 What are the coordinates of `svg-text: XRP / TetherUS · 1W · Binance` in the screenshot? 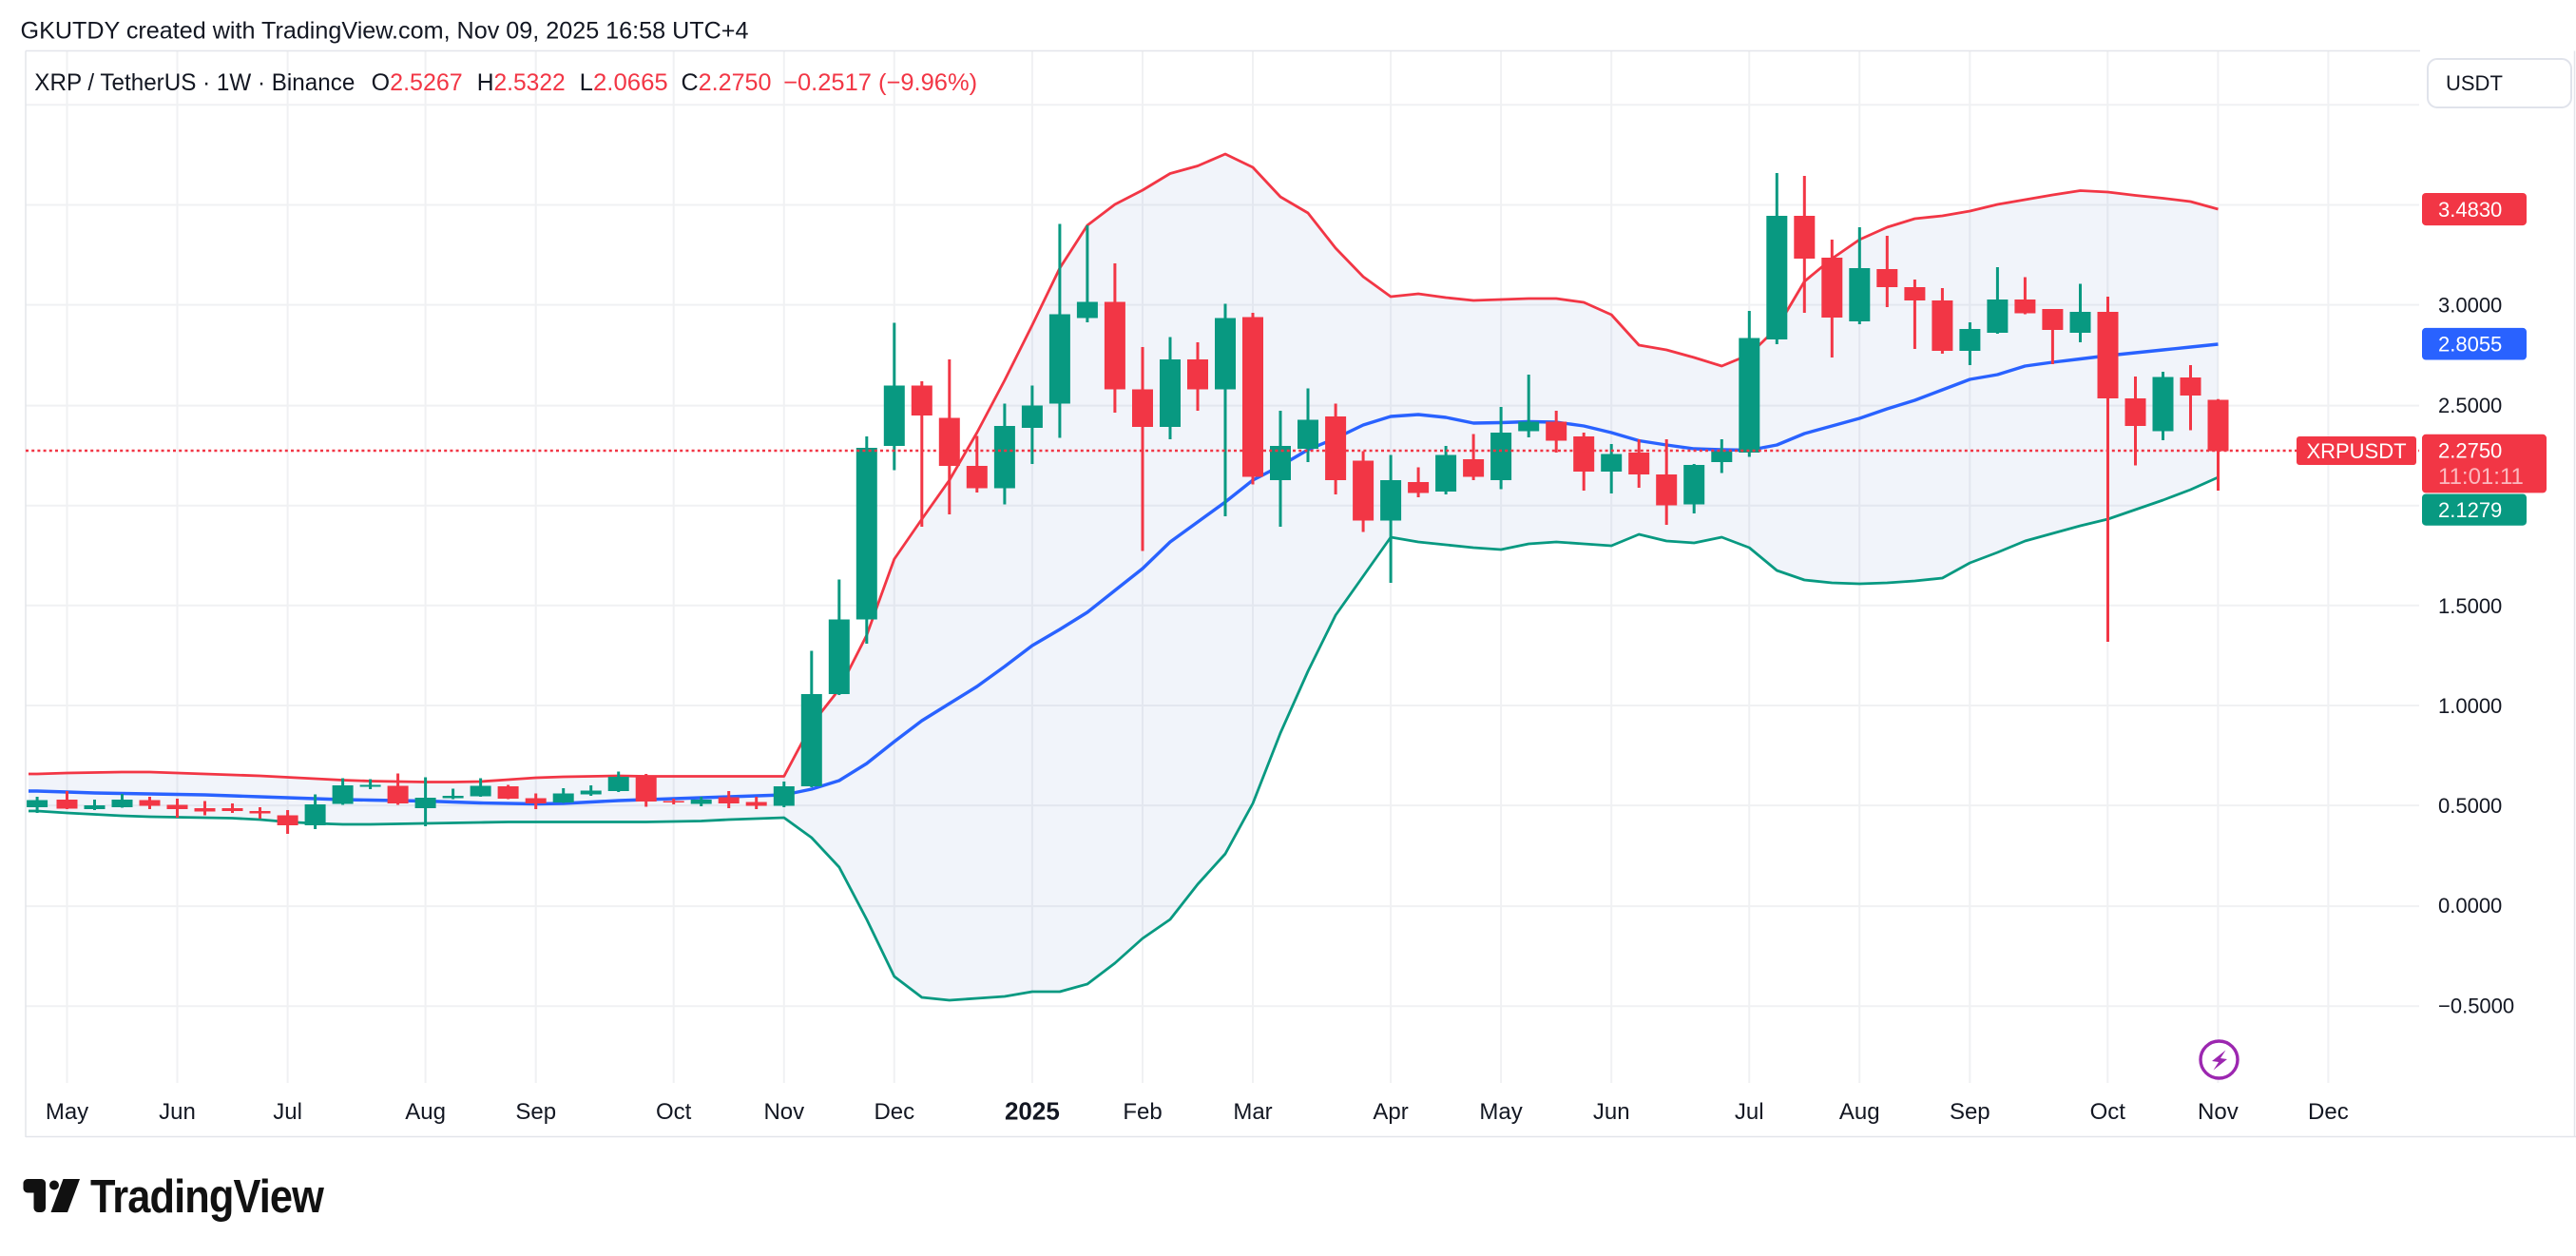 It's located at (194, 82).